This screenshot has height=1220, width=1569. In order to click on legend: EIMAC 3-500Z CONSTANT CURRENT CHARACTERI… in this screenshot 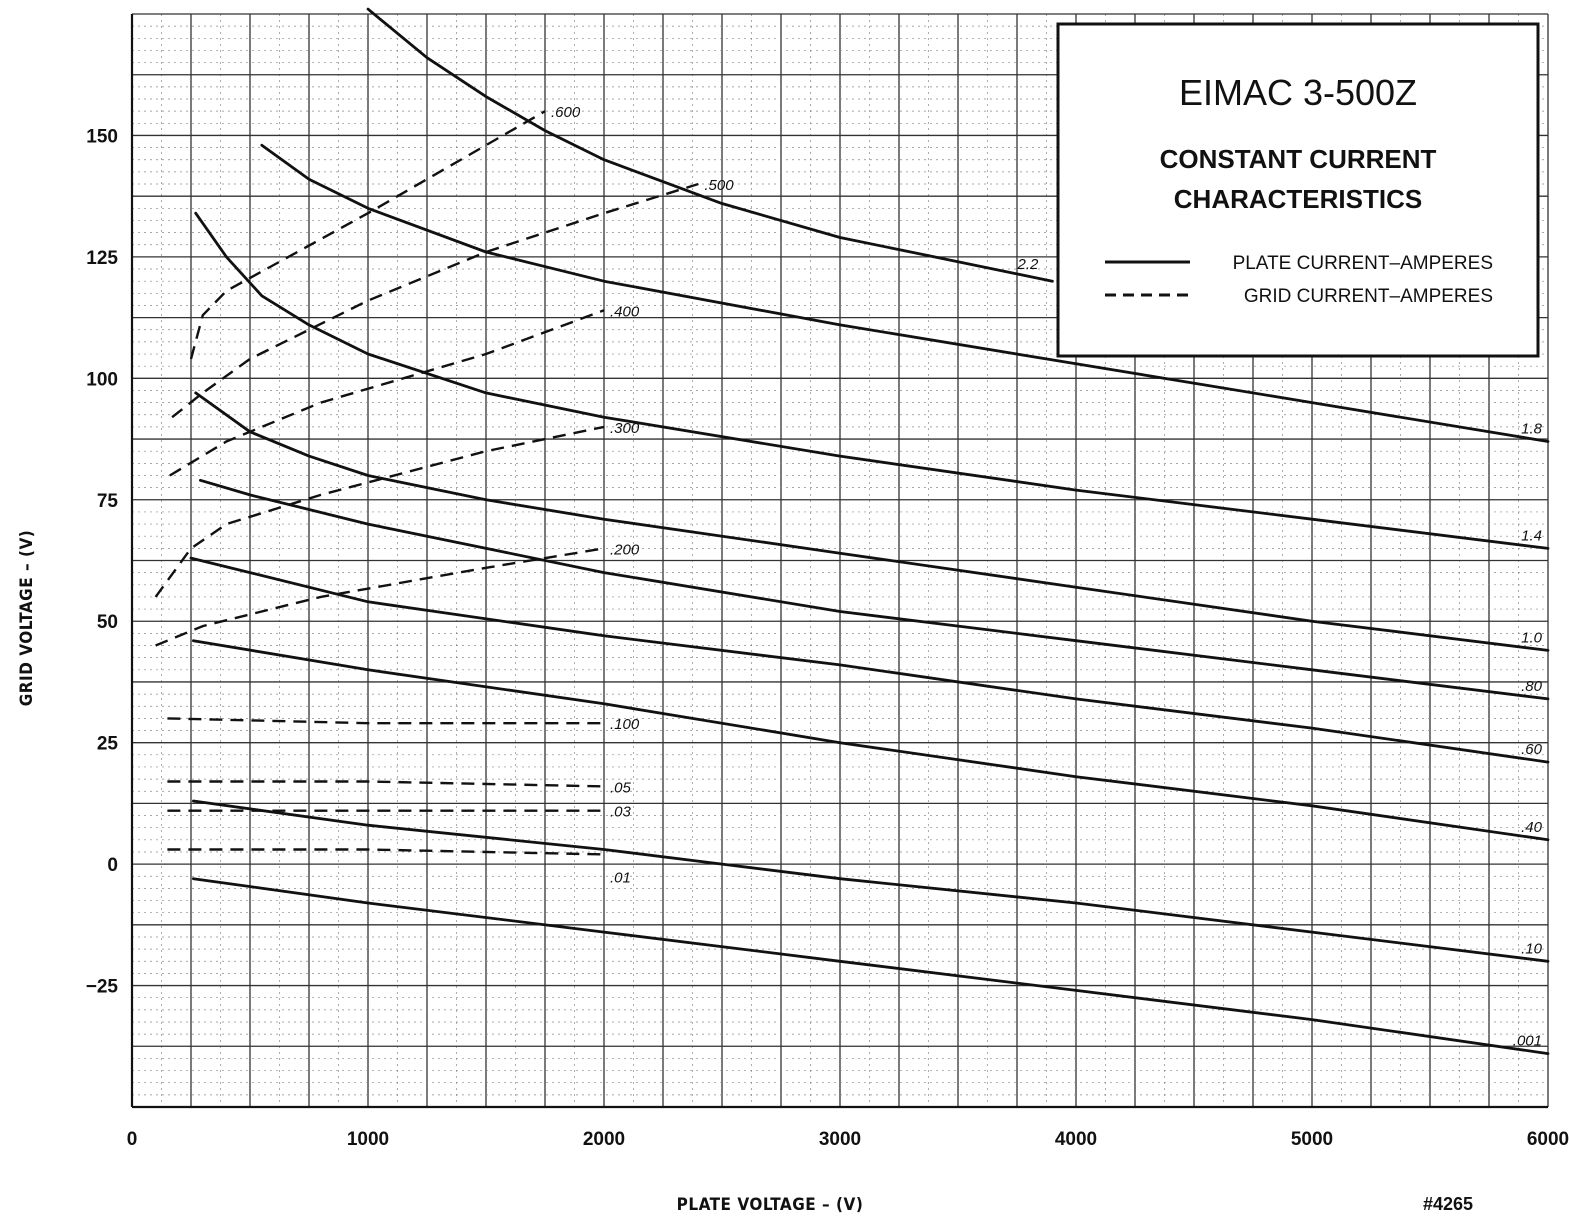, I will do `click(1298, 190)`.